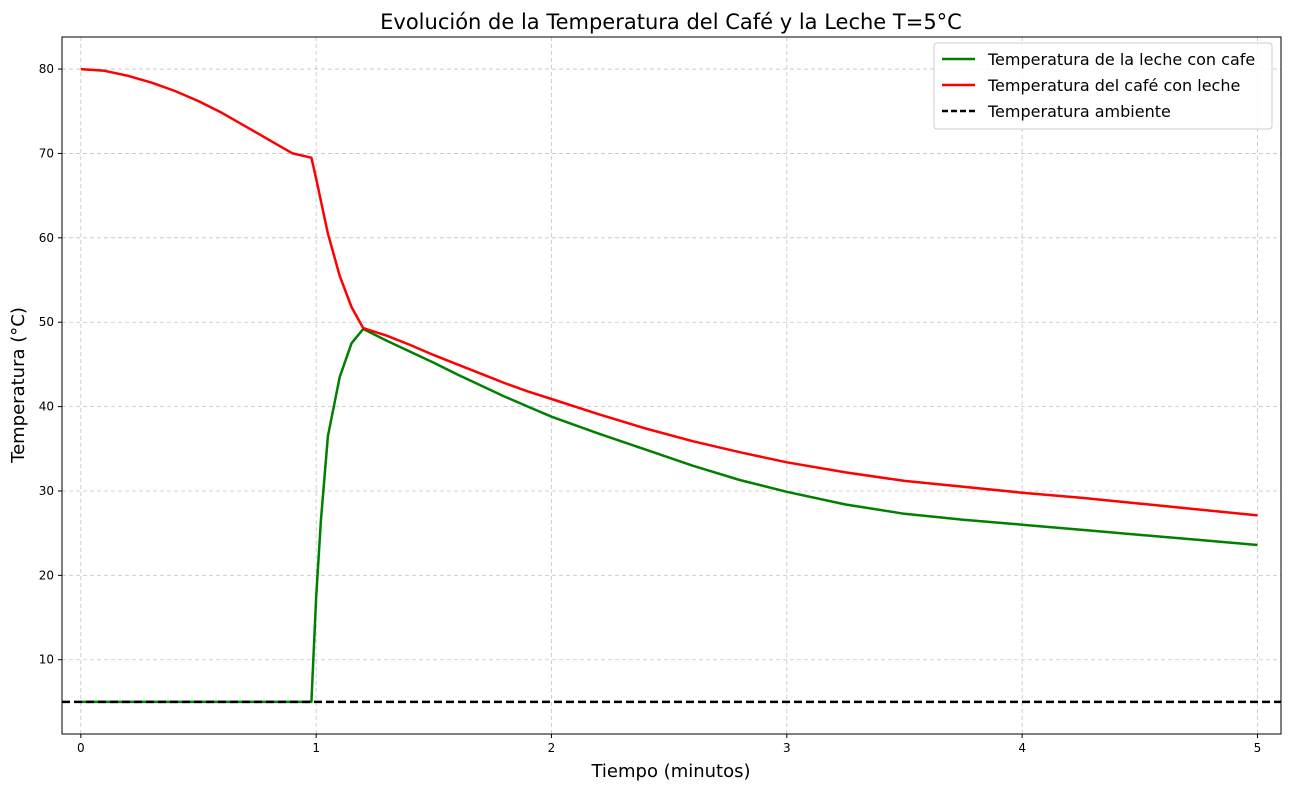 This screenshot has width=1290, height=790. I want to click on legend-box, so click(1103, 86).